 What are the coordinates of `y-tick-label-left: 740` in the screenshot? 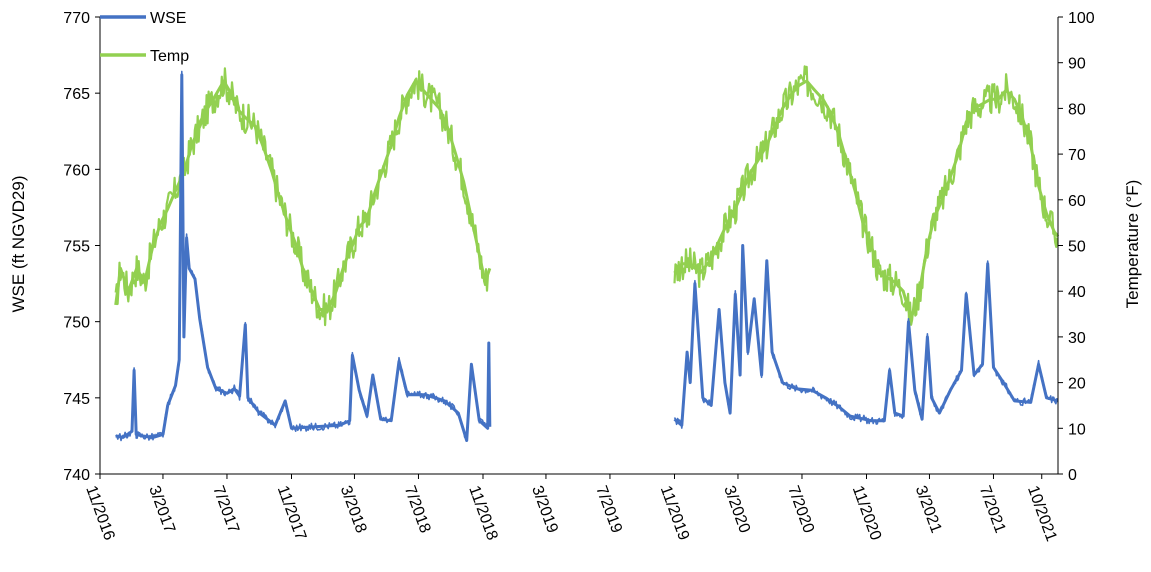 It's located at (76, 475).